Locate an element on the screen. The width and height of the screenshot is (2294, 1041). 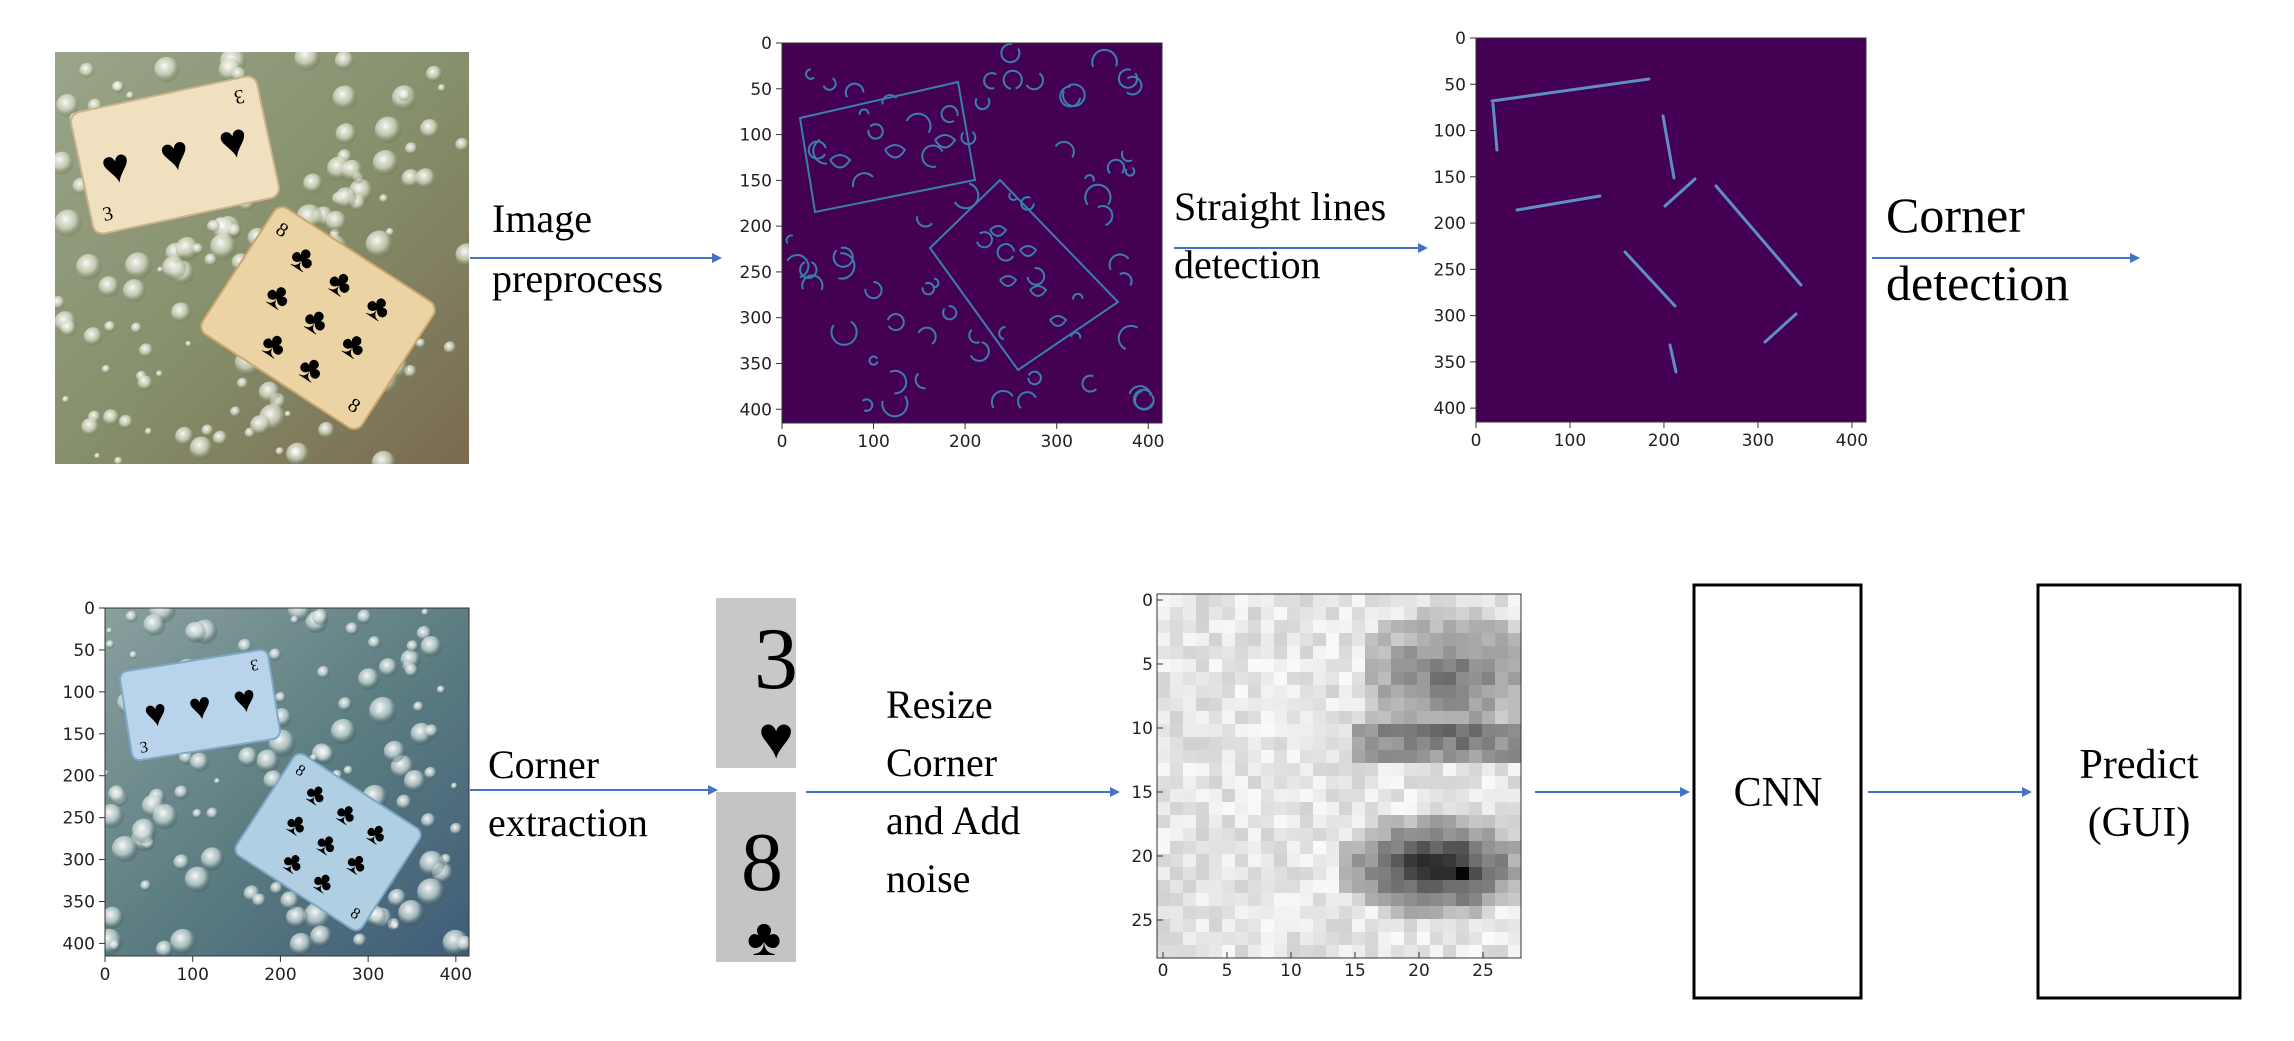
predict-gui-label: (GUI) is located at coordinates (2139, 823).